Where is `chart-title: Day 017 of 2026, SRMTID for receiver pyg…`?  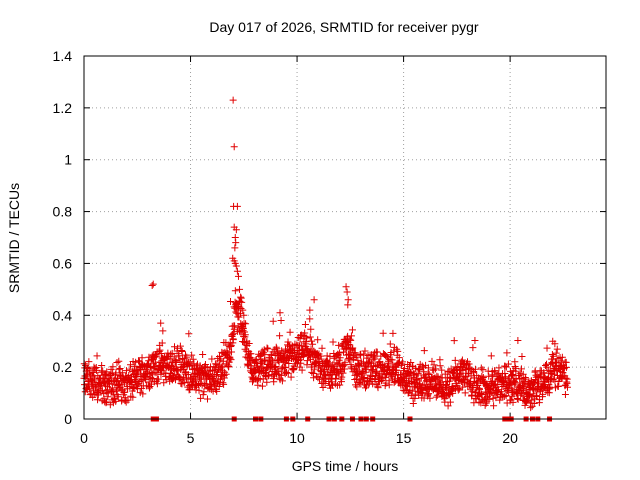
chart-title: Day 017 of 2026, SRMTID for receiver pyg… is located at coordinates (344, 27).